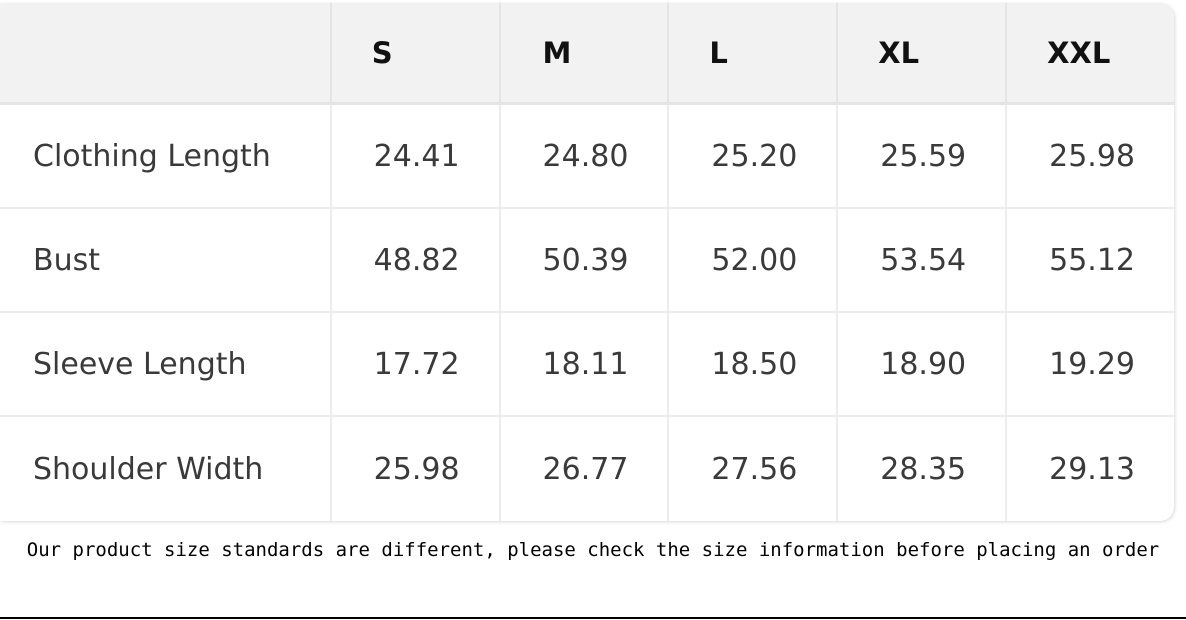 This screenshot has height=620, width=1186. Describe the element at coordinates (920, 52) in the screenshot. I see `header-cell-xl: XL` at that location.